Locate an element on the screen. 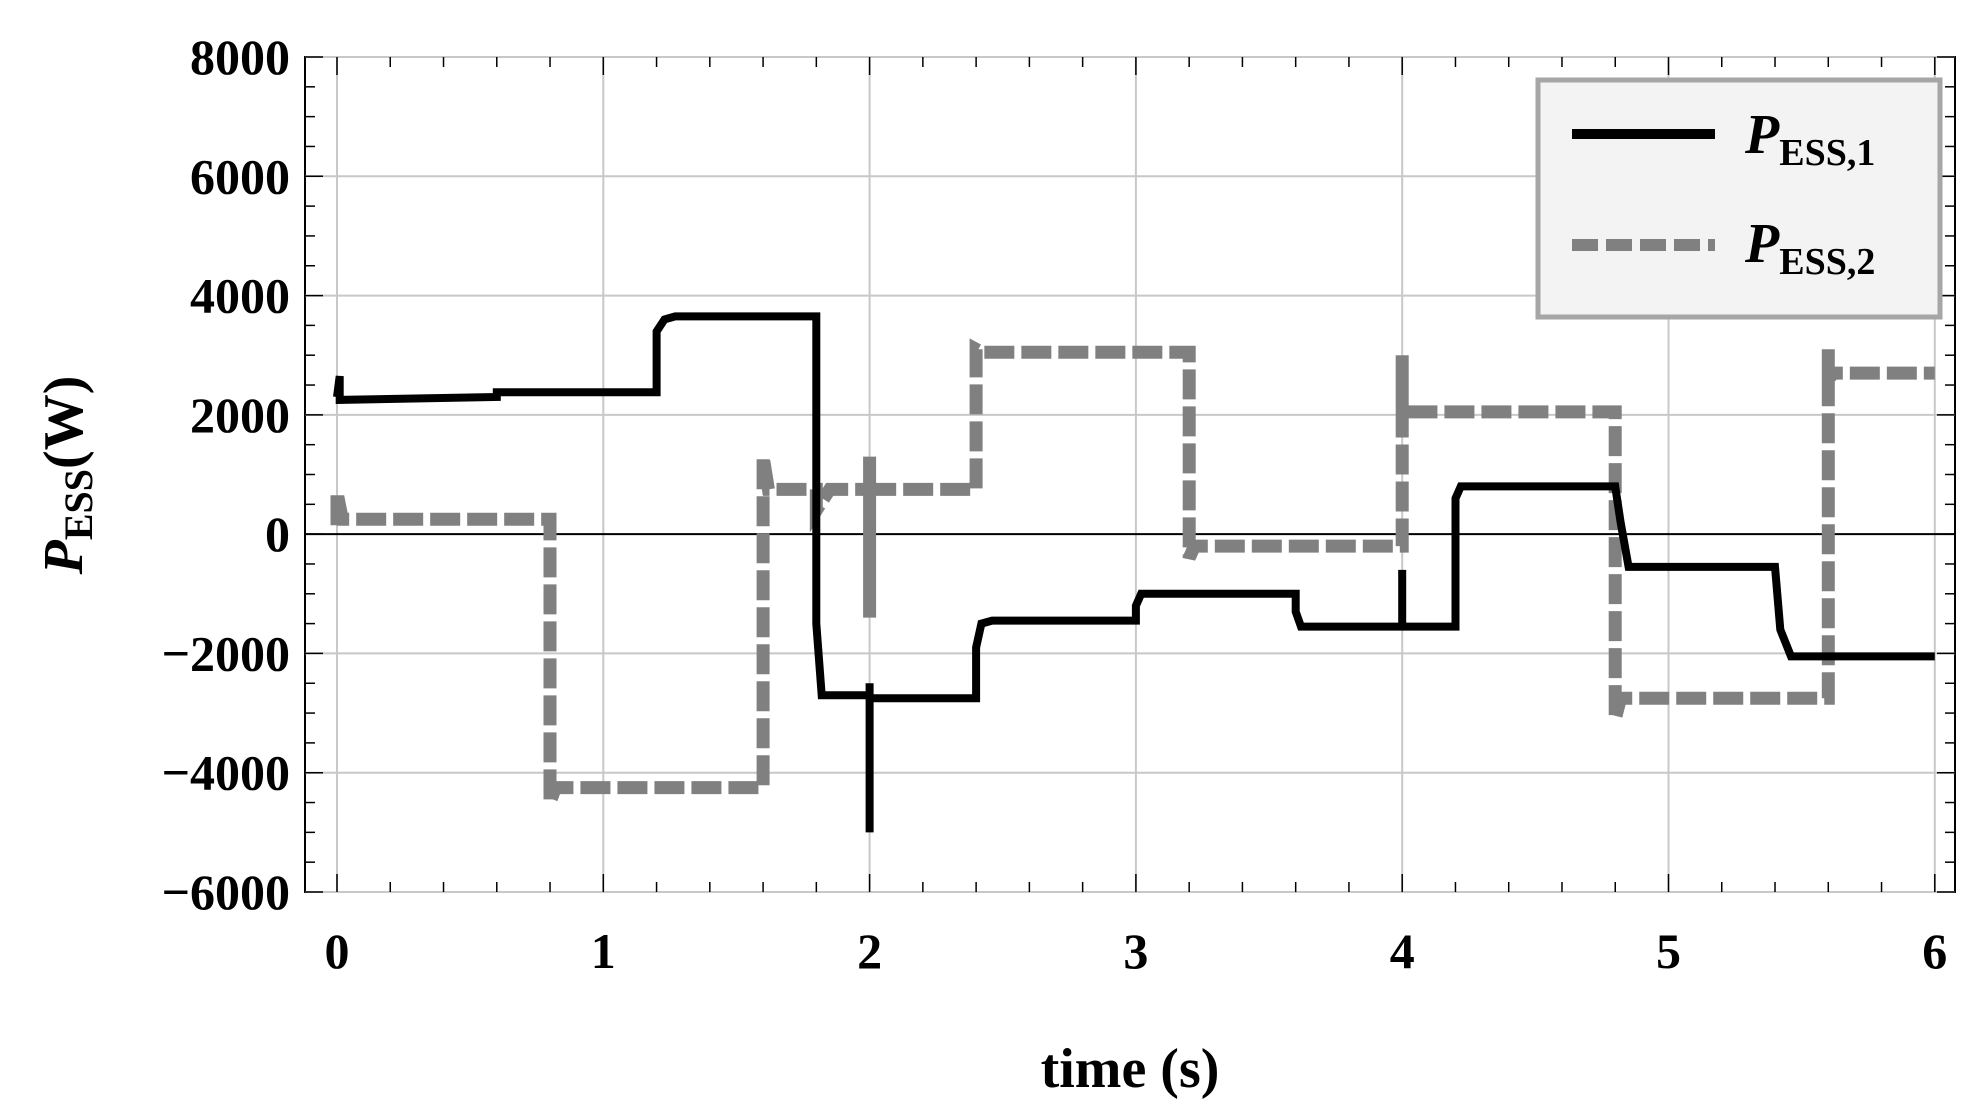 This screenshot has height=1120, width=1984. x-tick-label: 3 is located at coordinates (1135, 951).